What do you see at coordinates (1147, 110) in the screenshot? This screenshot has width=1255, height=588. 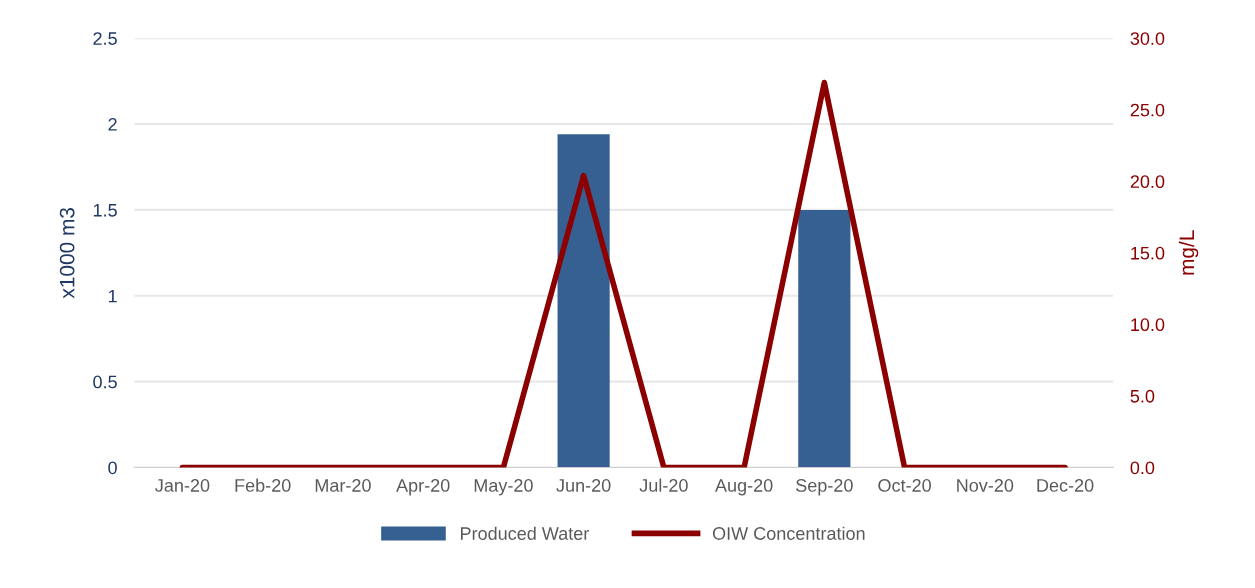 I see `y2-tick-label: 25.0` at bounding box center [1147, 110].